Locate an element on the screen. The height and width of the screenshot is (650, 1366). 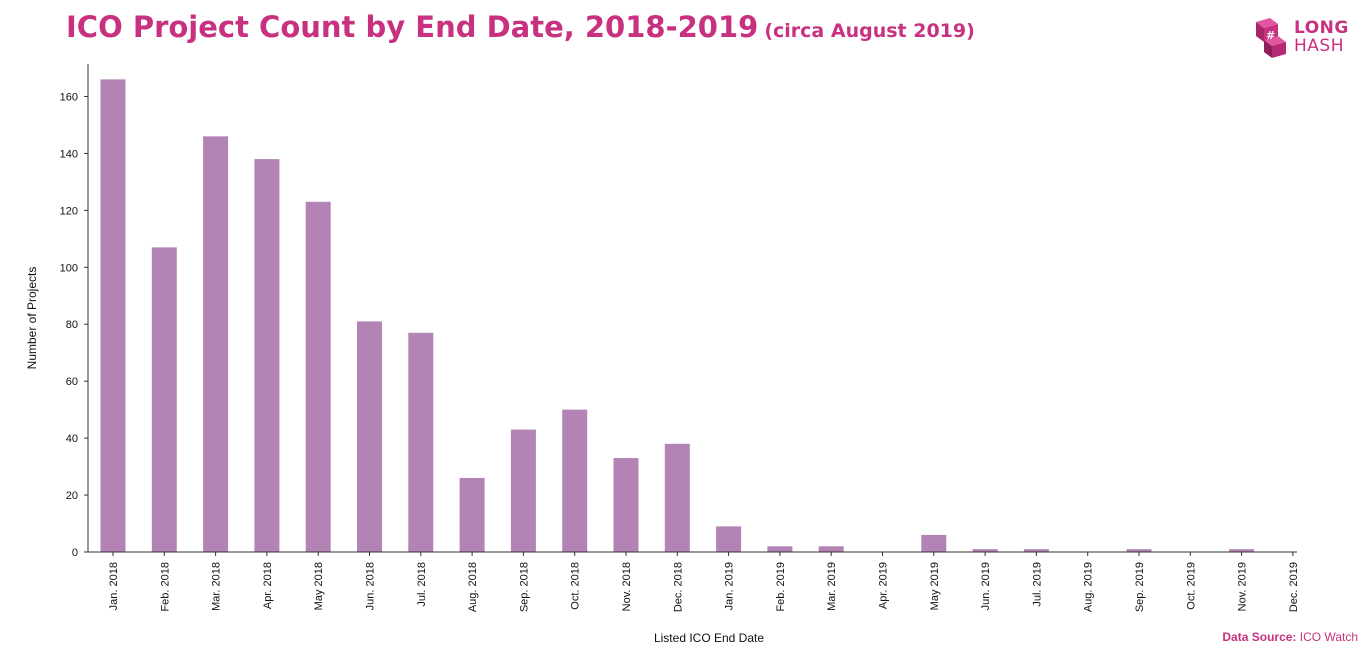
y-tick-label: 140 is located at coordinates (69, 154).